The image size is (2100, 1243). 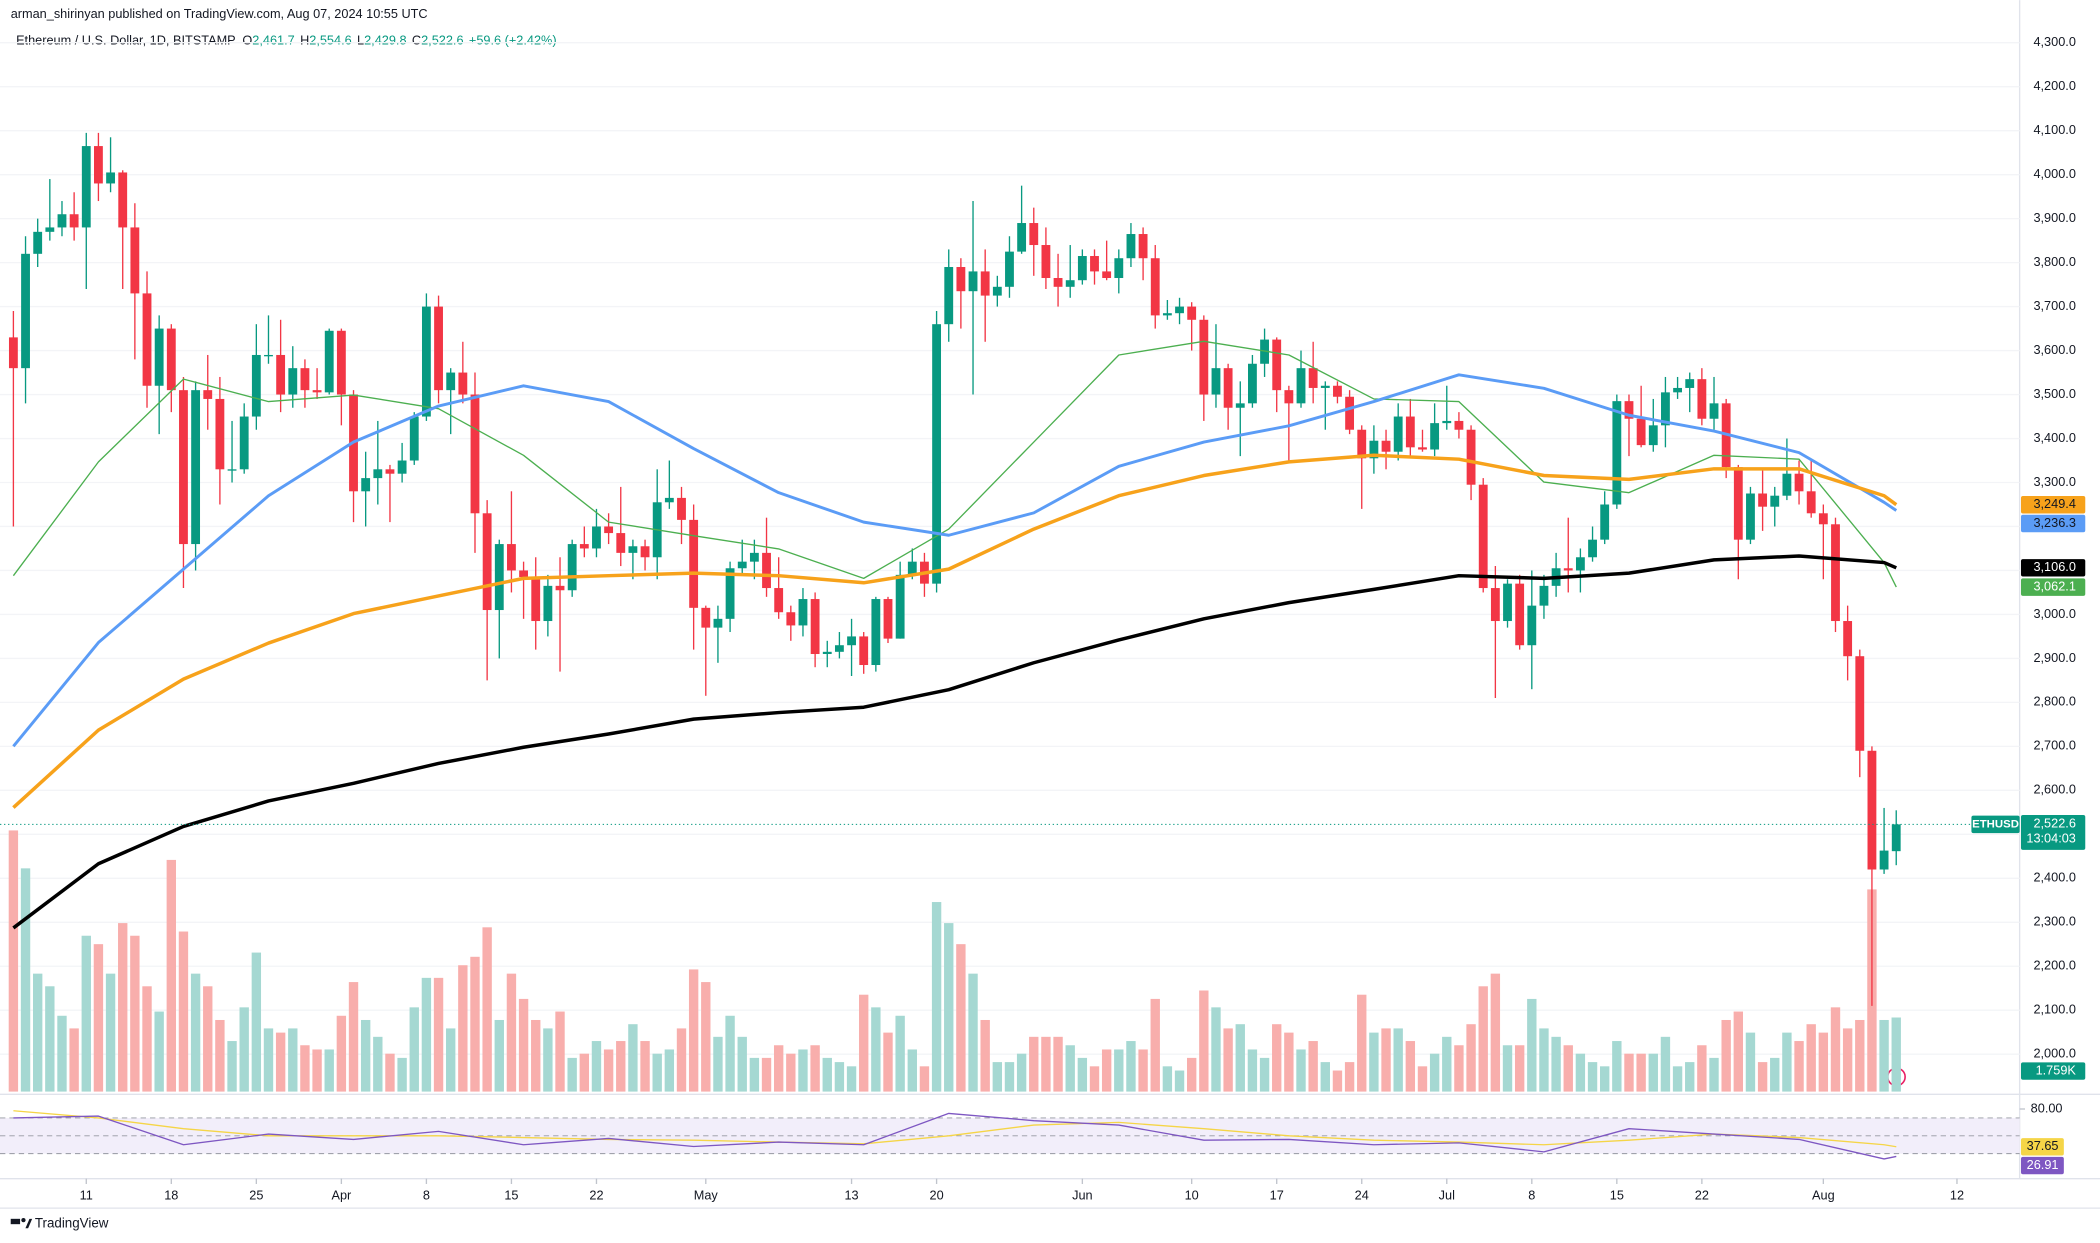 What do you see at coordinates (2053, 587) in the screenshot?
I see `indicator-badge` at bounding box center [2053, 587].